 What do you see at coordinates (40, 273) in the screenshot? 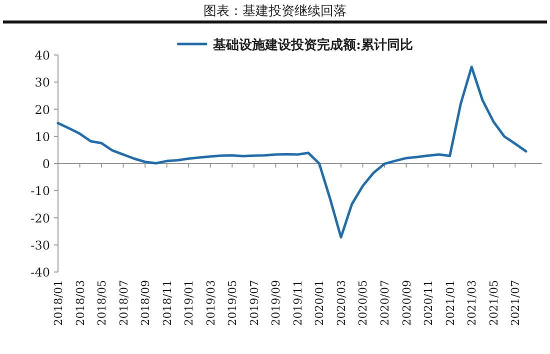
I see `y-tick-label: -40` at bounding box center [40, 273].